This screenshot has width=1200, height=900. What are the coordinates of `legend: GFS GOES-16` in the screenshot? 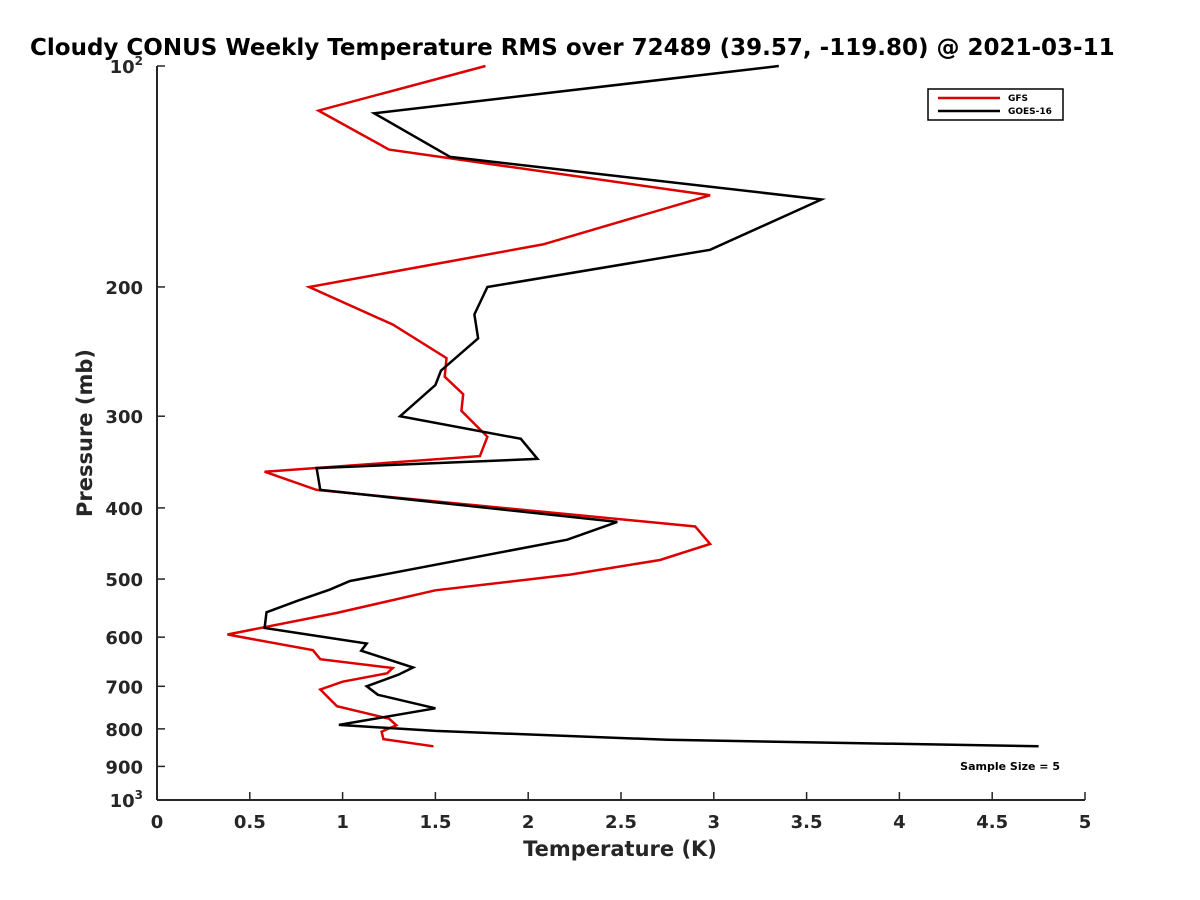 It's located at (995, 104).